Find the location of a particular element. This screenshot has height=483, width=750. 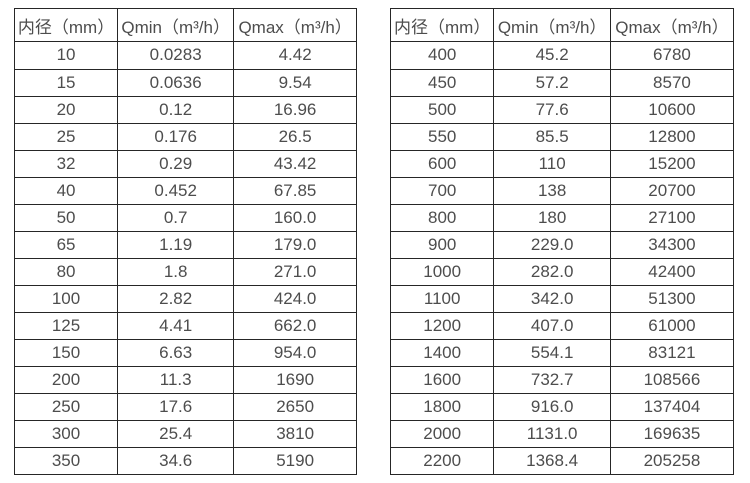

table-cell: 424.0 is located at coordinates (295, 298).